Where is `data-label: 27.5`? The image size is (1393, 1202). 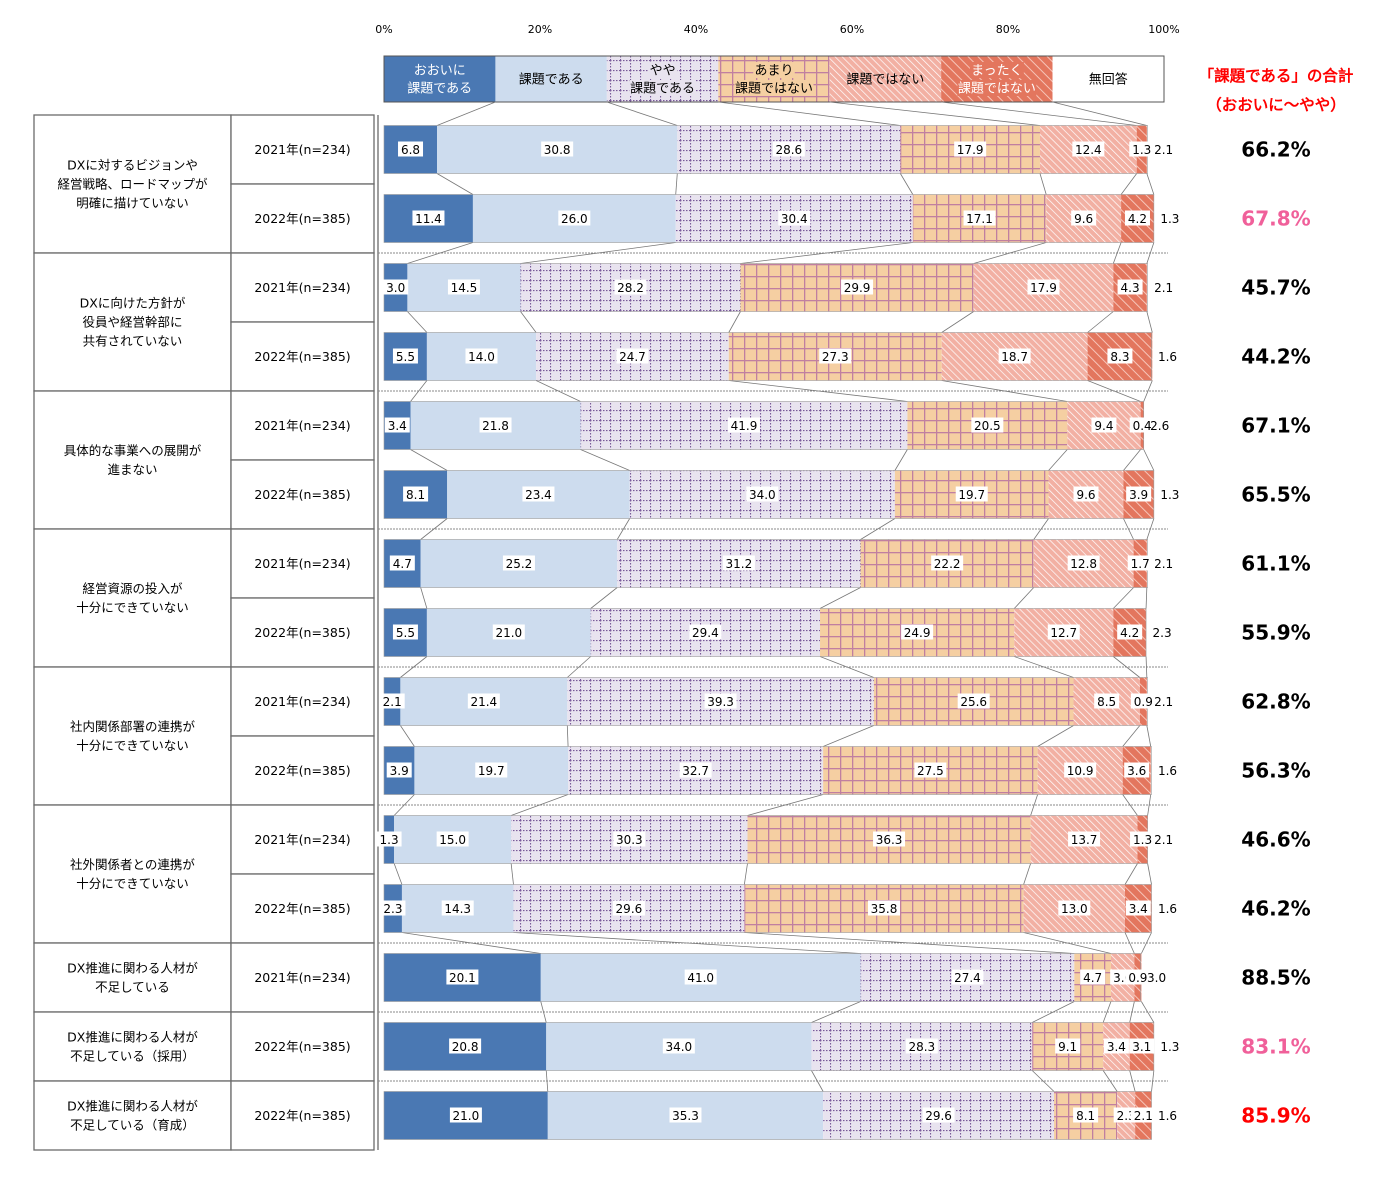 data-label: 27.5 is located at coordinates (930, 771).